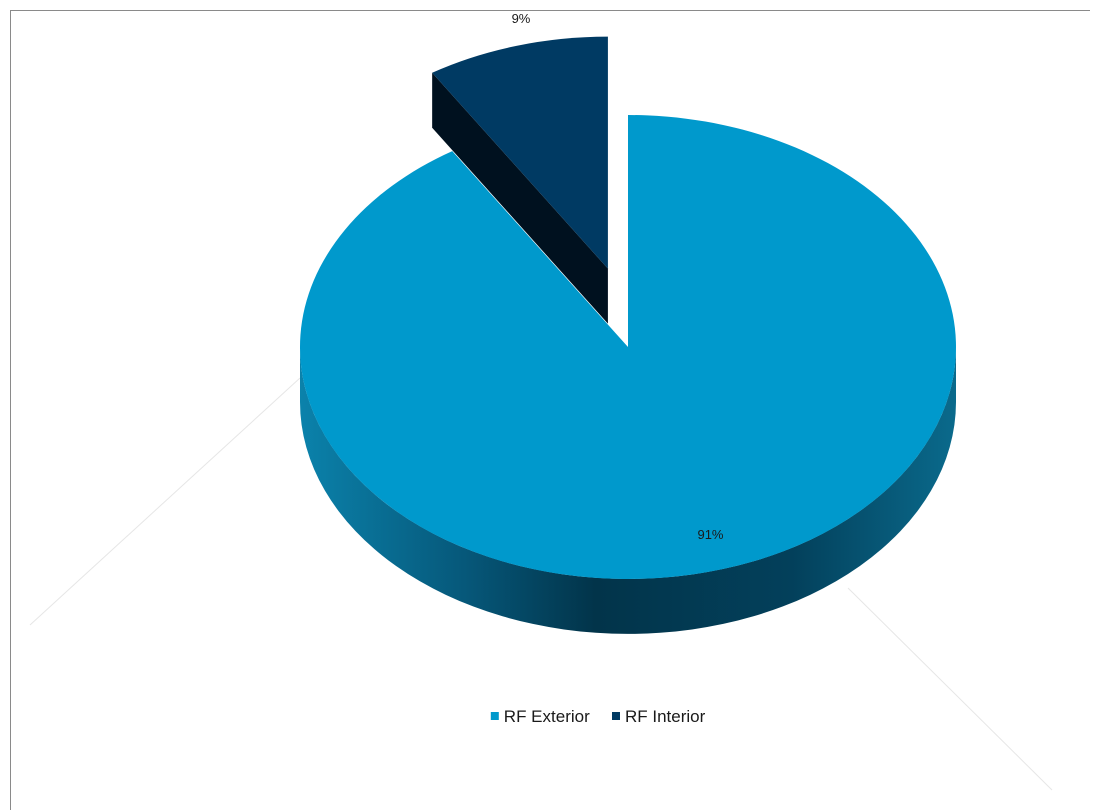 The width and height of the screenshot is (1093, 810). I want to click on legend-item-rf-interior: RF Interior, so click(659, 716).